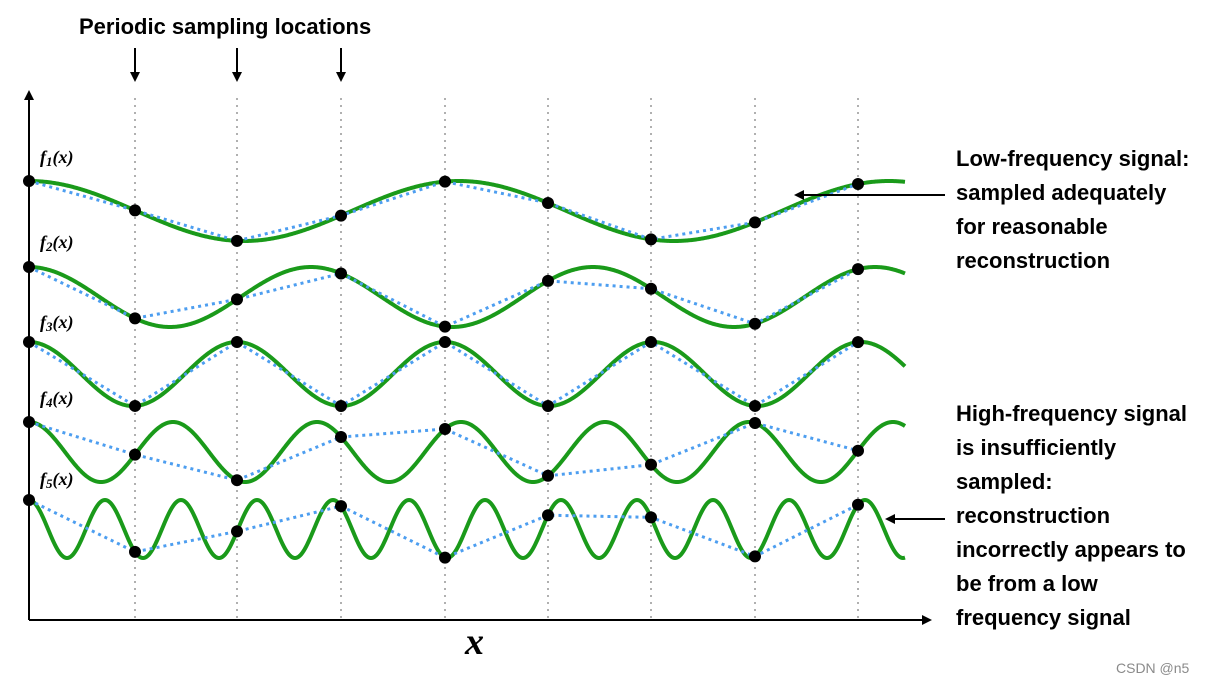  What do you see at coordinates (57, 480) in the screenshot?
I see `signal-label-f5: f5(x)` at bounding box center [57, 480].